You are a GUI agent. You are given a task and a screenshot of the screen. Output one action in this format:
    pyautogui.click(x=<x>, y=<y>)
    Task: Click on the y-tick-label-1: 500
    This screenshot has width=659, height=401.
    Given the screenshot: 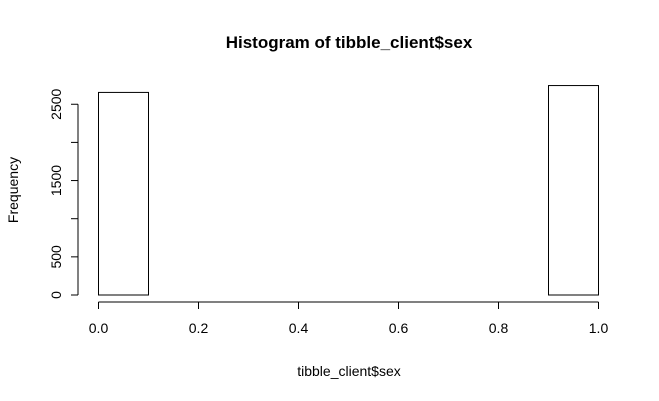 What is the action you would take?
    pyautogui.click(x=56, y=257)
    